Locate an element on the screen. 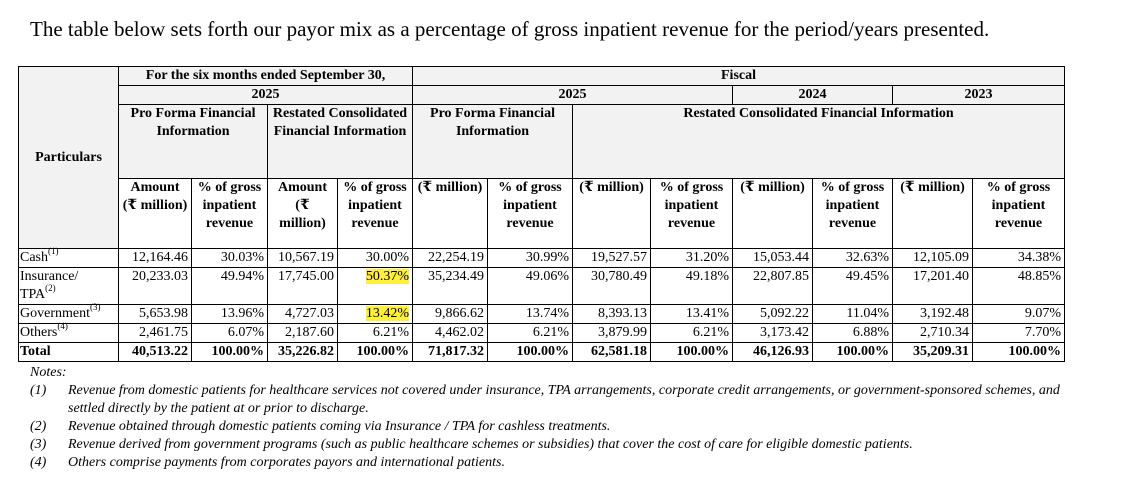 The height and width of the screenshot is (482, 1132). particulars-header: Particulars is located at coordinates (68, 157).